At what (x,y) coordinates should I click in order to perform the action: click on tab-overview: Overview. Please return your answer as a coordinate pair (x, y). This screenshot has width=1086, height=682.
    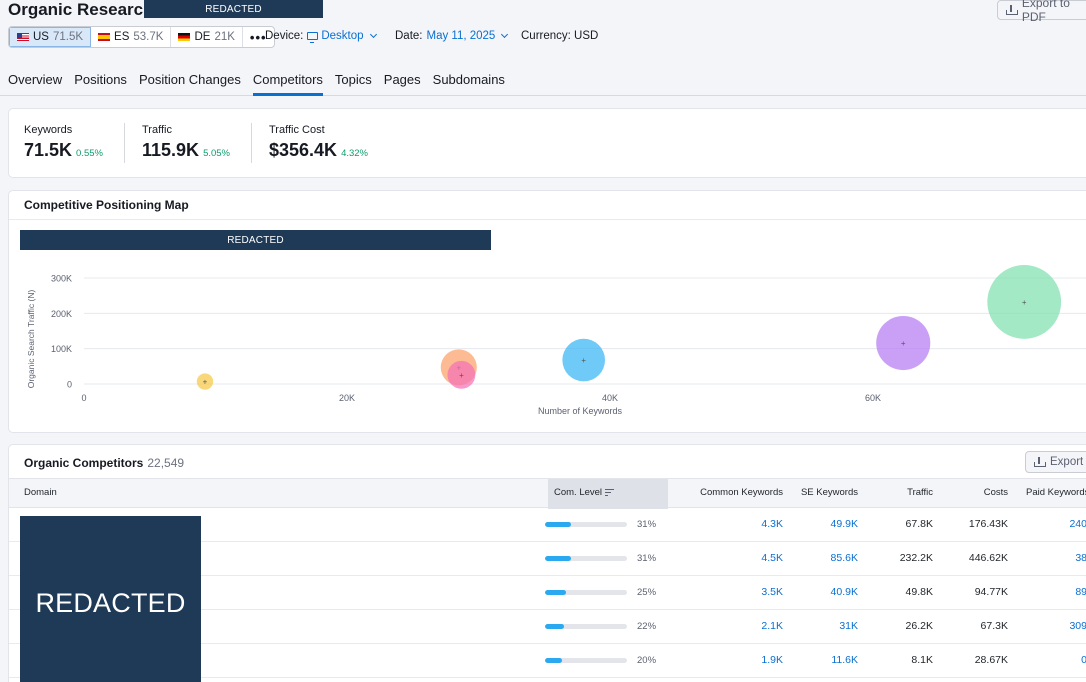
    Looking at the image, I should click on (35, 79).